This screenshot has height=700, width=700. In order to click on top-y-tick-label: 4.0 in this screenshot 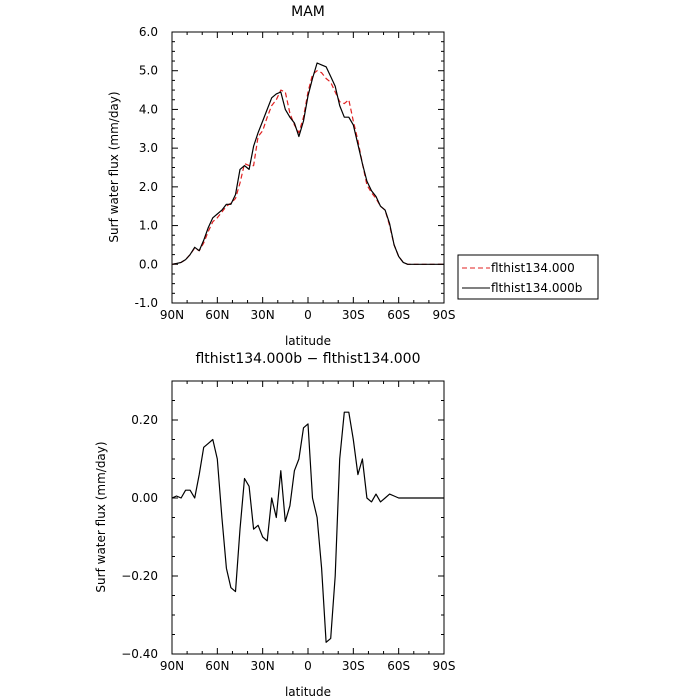, I will do `click(148, 109)`.